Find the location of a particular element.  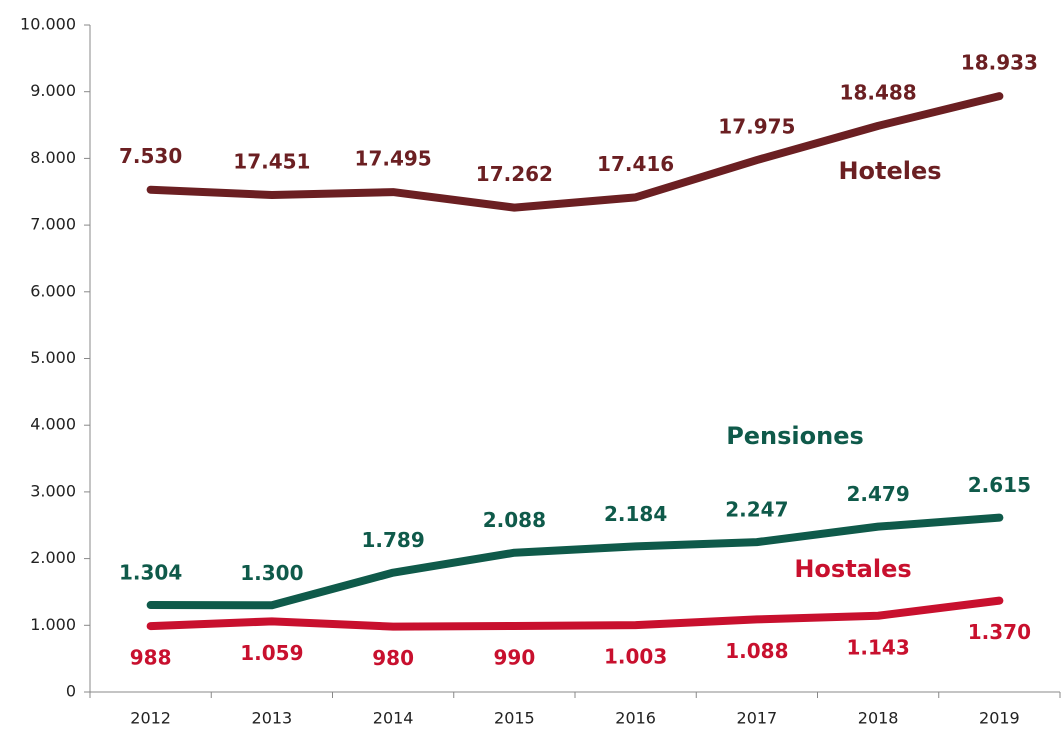

y-tick-label: 1.000 is located at coordinates (53, 624).